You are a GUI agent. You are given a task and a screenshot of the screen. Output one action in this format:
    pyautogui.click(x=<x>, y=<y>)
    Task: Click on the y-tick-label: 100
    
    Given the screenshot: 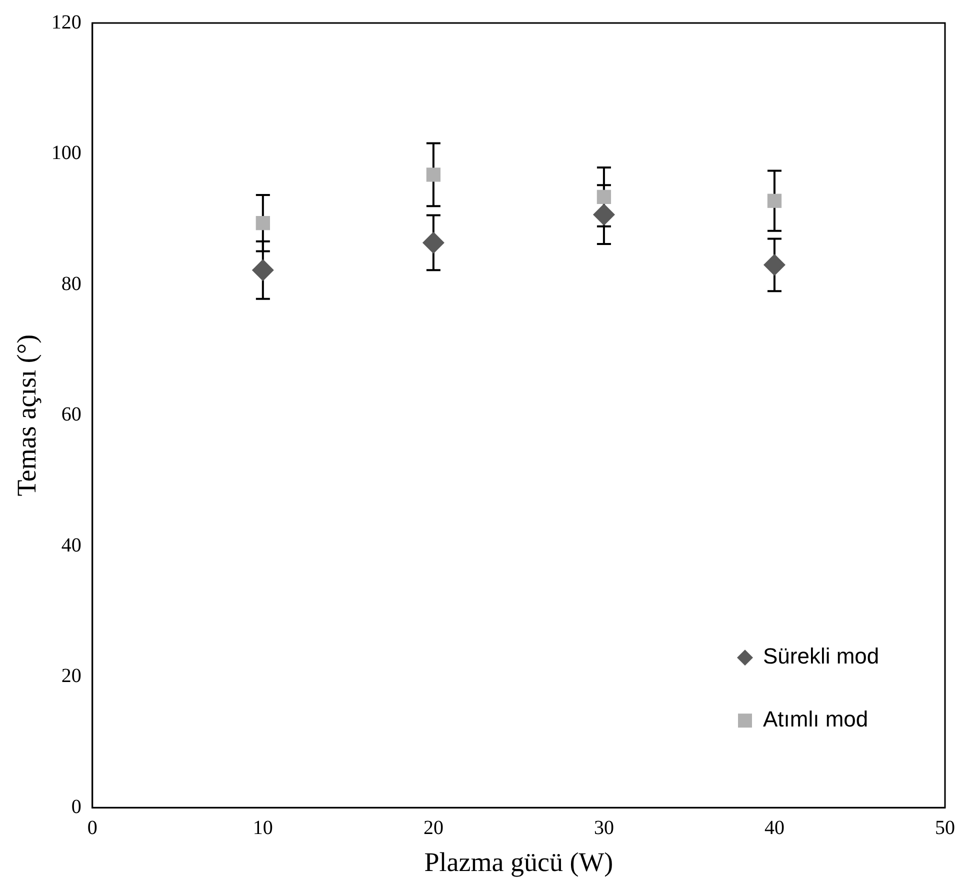 What is the action you would take?
    pyautogui.click(x=66, y=153)
    